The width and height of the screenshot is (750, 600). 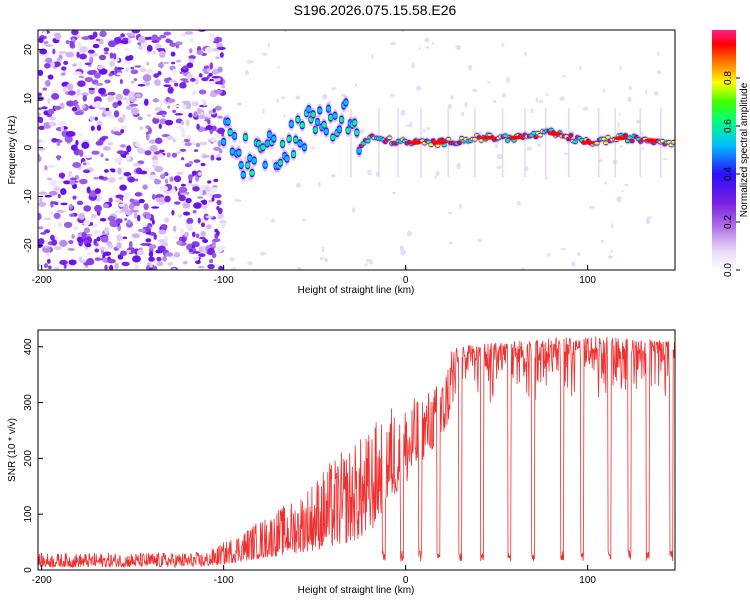 What do you see at coordinates (728, 270) in the screenshot?
I see `colorbar-tick-label: 0.0` at bounding box center [728, 270].